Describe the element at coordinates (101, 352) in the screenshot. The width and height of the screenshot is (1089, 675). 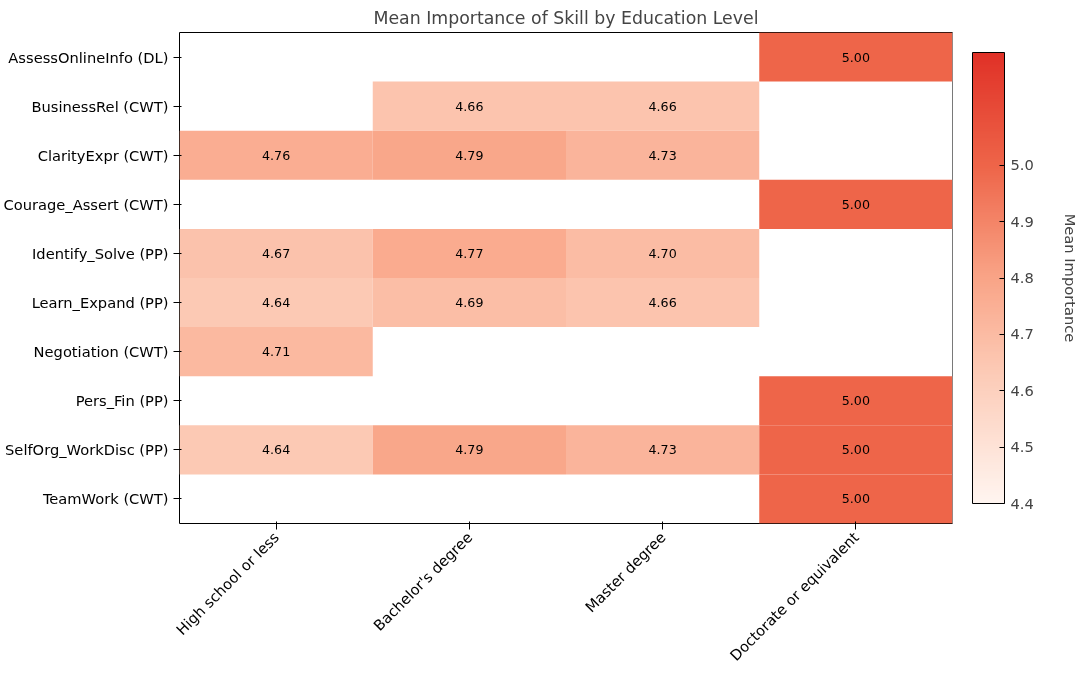
I see `y-tick-label: Negotiation (CWT)` at that location.